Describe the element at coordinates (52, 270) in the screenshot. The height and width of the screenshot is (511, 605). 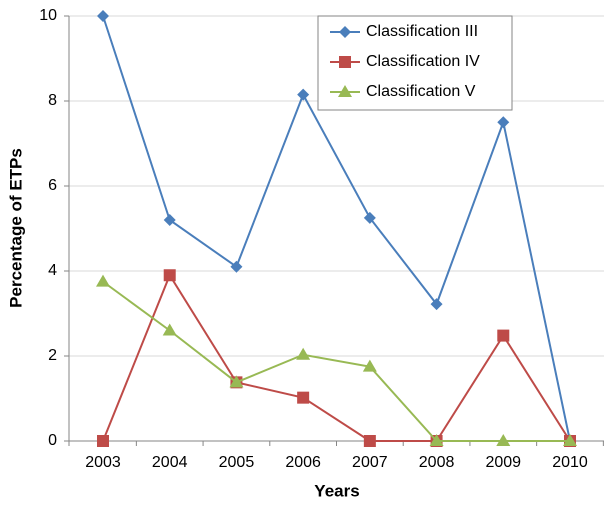
I see `y-tick-label: 4` at that location.